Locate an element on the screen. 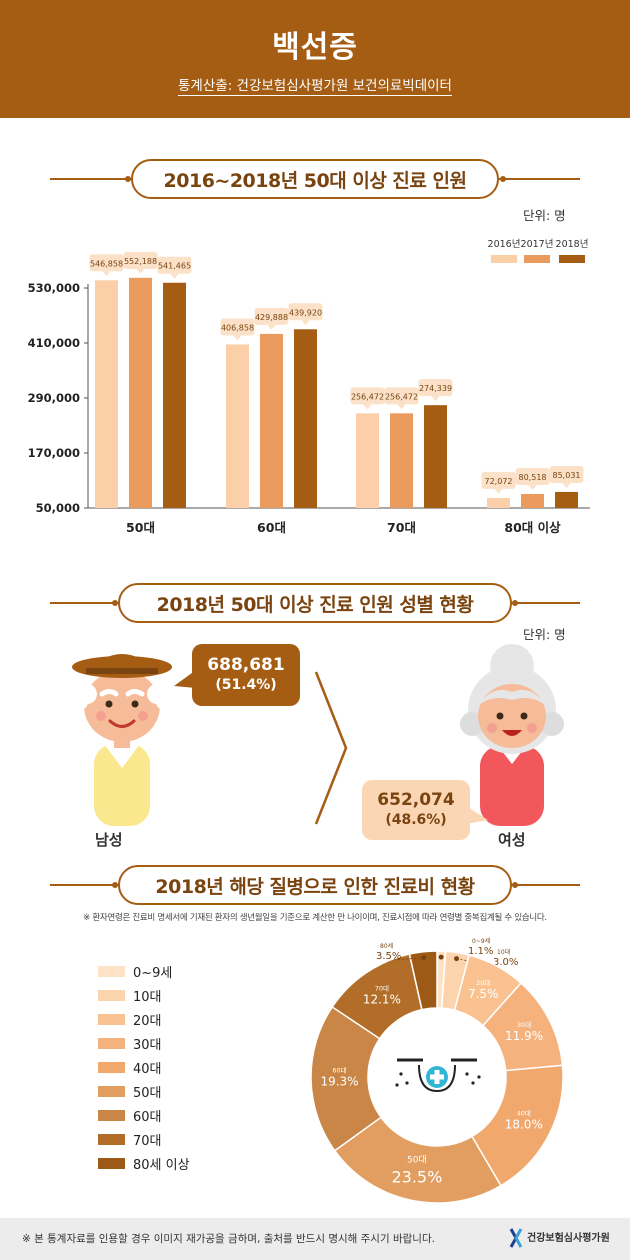  donut-slice-percent: 23.5% is located at coordinates (416, 1176).